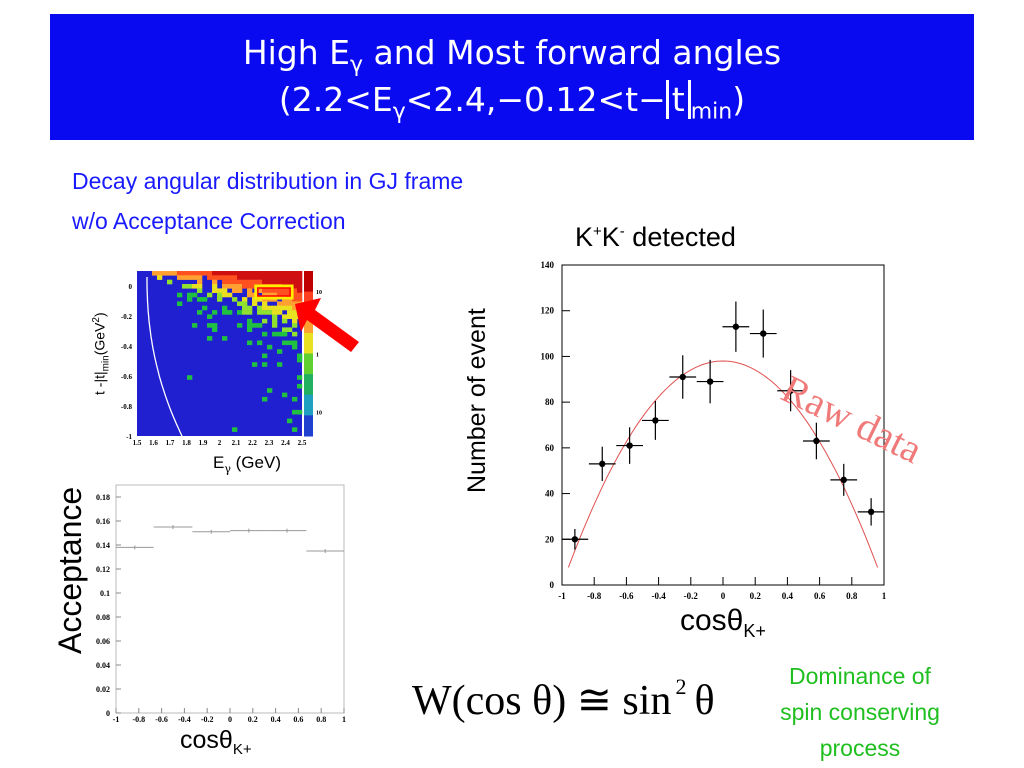  What do you see at coordinates (127, 407) in the screenshot?
I see `y-tick-label: -0.8` at bounding box center [127, 407].